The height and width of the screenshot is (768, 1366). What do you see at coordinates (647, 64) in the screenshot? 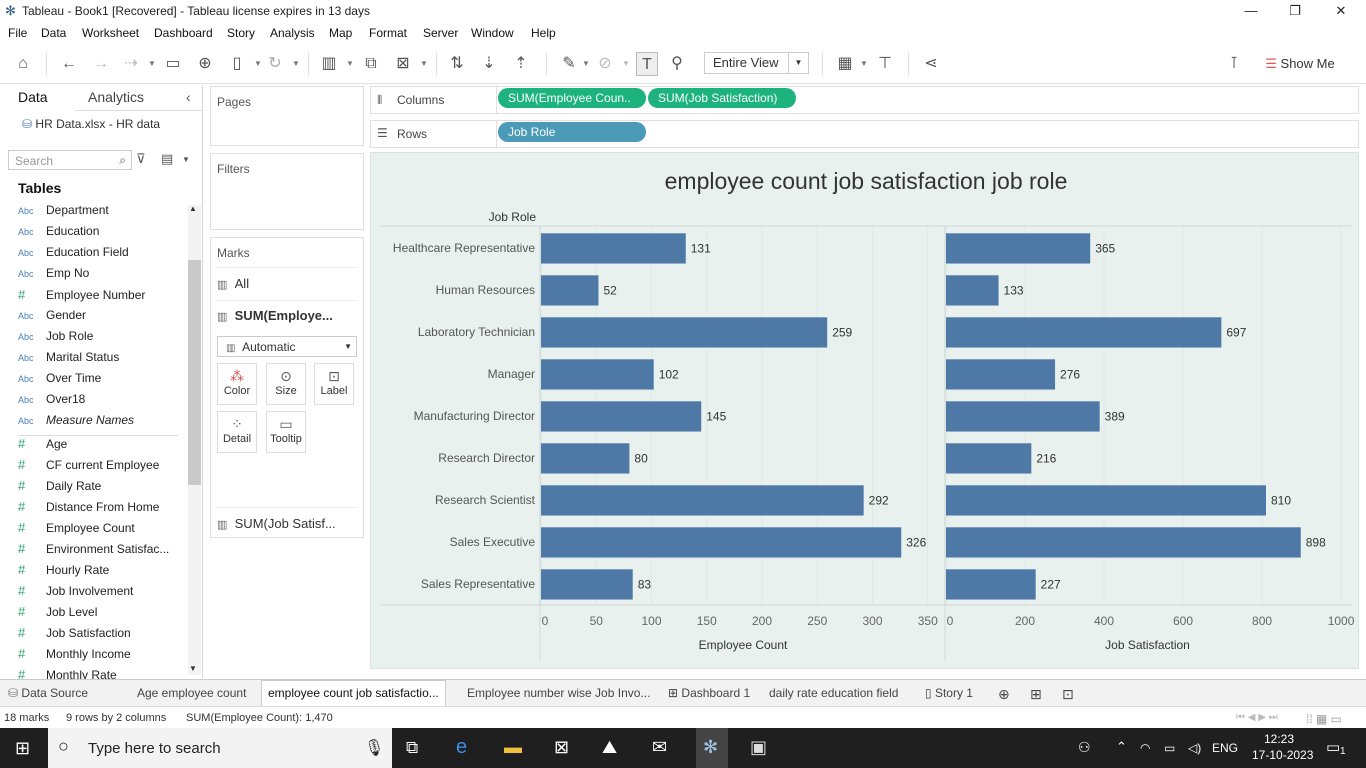
I see `show-labels-icon: T` at bounding box center [647, 64].